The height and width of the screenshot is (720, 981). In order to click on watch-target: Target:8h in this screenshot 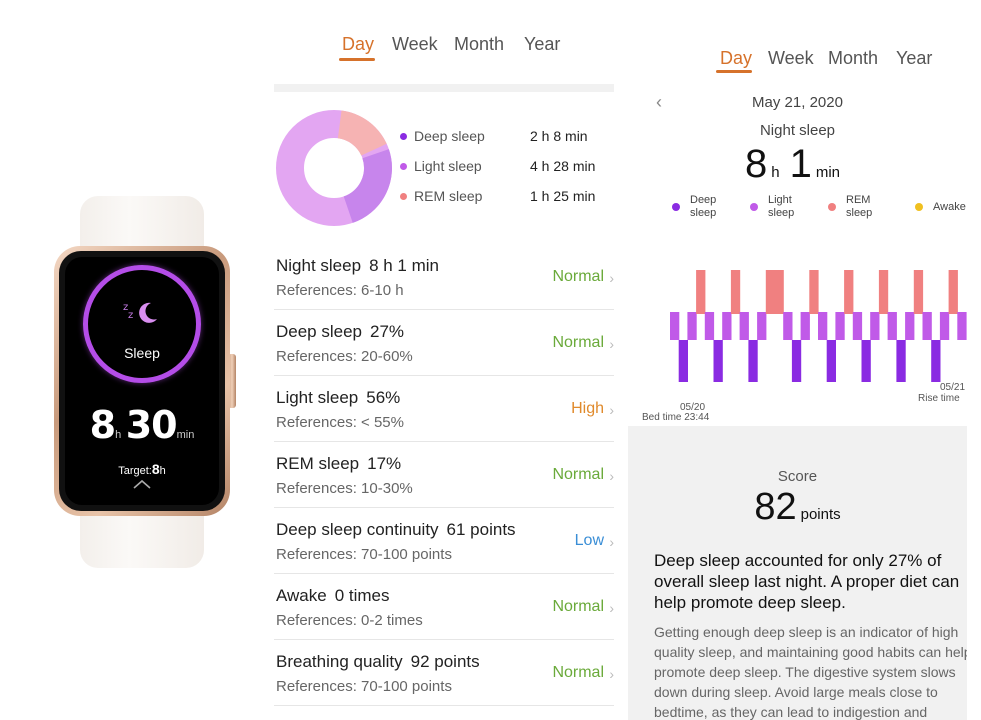, I will do `click(142, 469)`.